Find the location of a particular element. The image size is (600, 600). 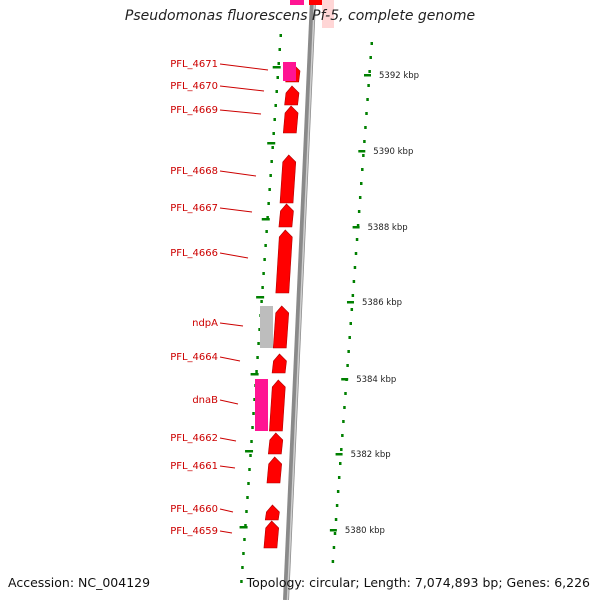

gene-label-line-ndpA is located at coordinates (231, 324).